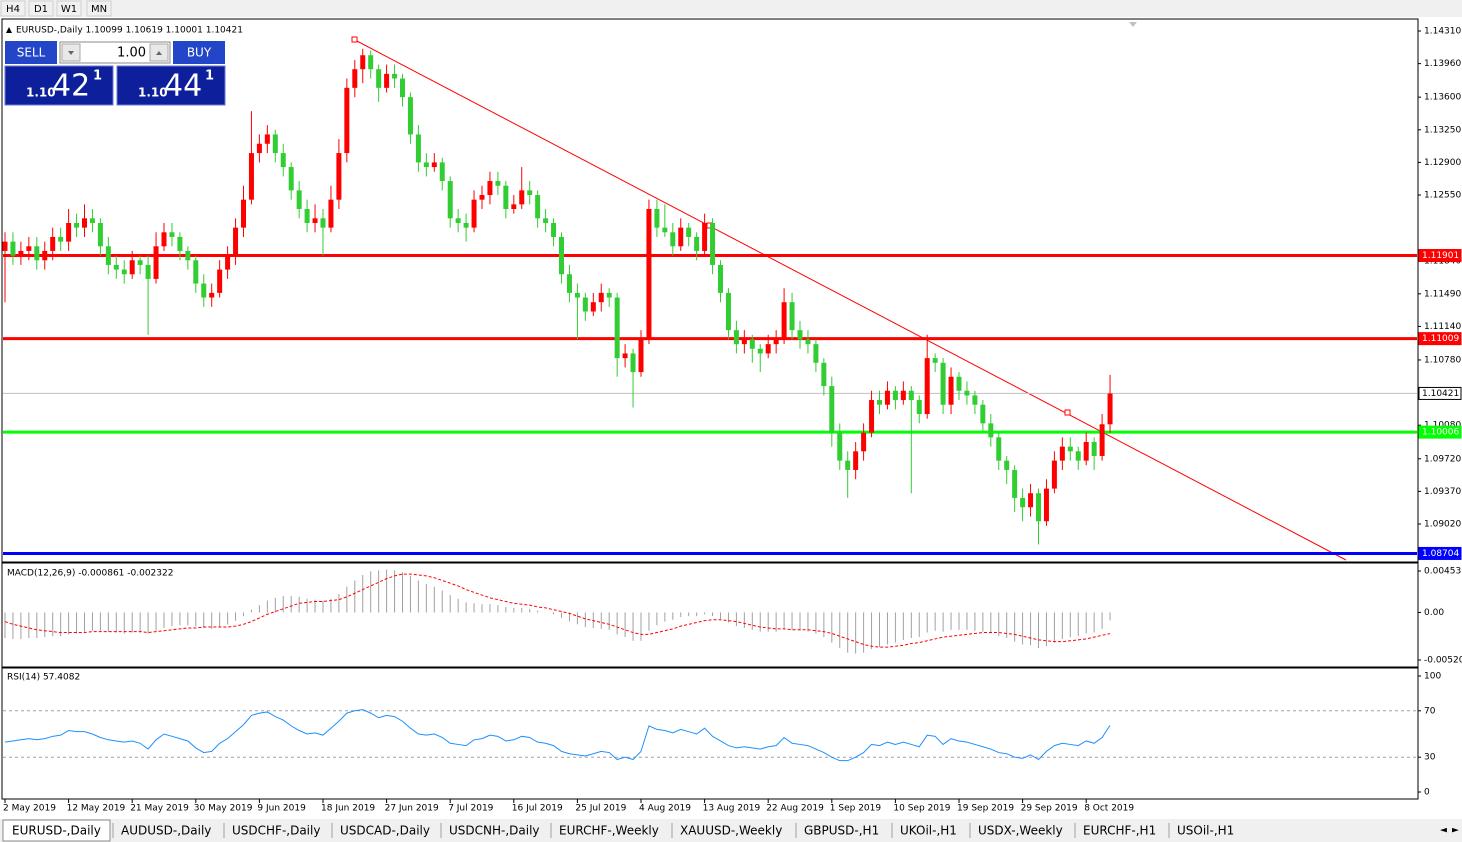  What do you see at coordinates (385, 831) in the screenshot?
I see `tab: USDCAD-,Daily` at bounding box center [385, 831].